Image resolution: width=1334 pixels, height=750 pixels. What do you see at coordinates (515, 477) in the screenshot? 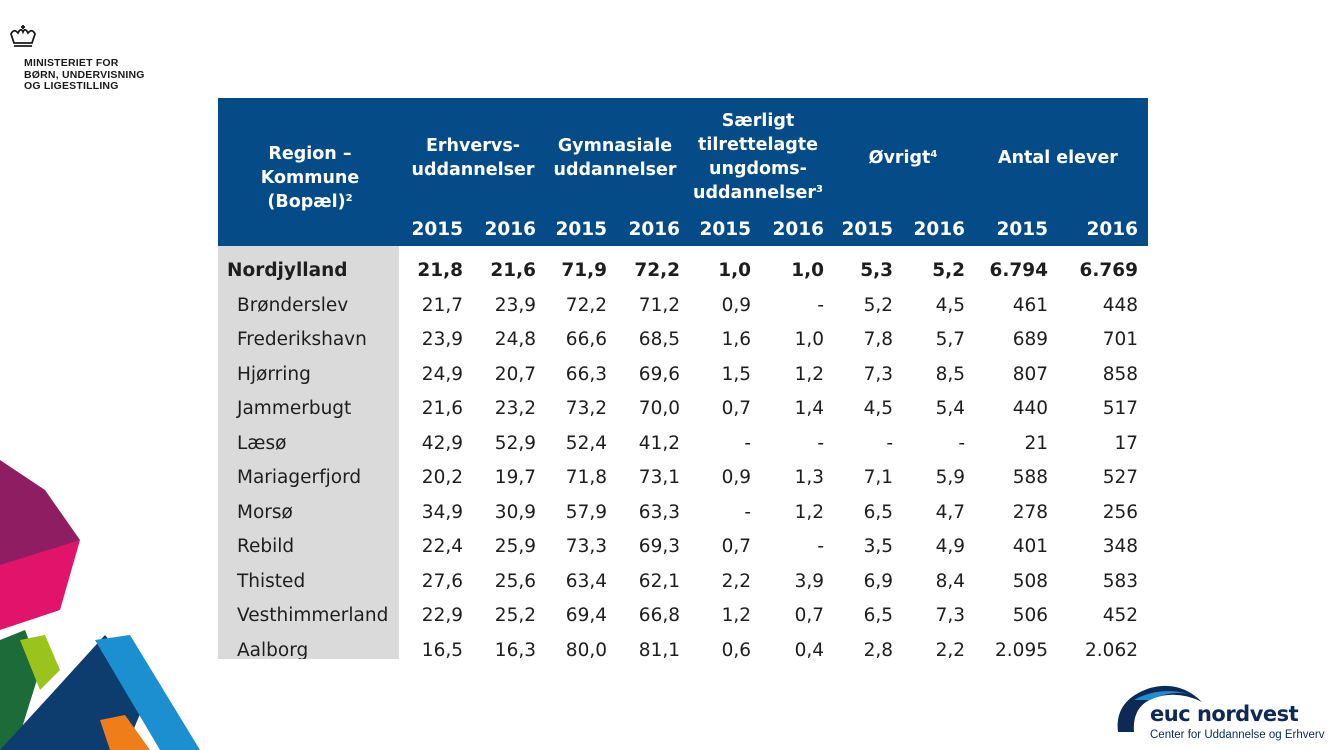
I see `table-cell: 19,7` at bounding box center [515, 477].